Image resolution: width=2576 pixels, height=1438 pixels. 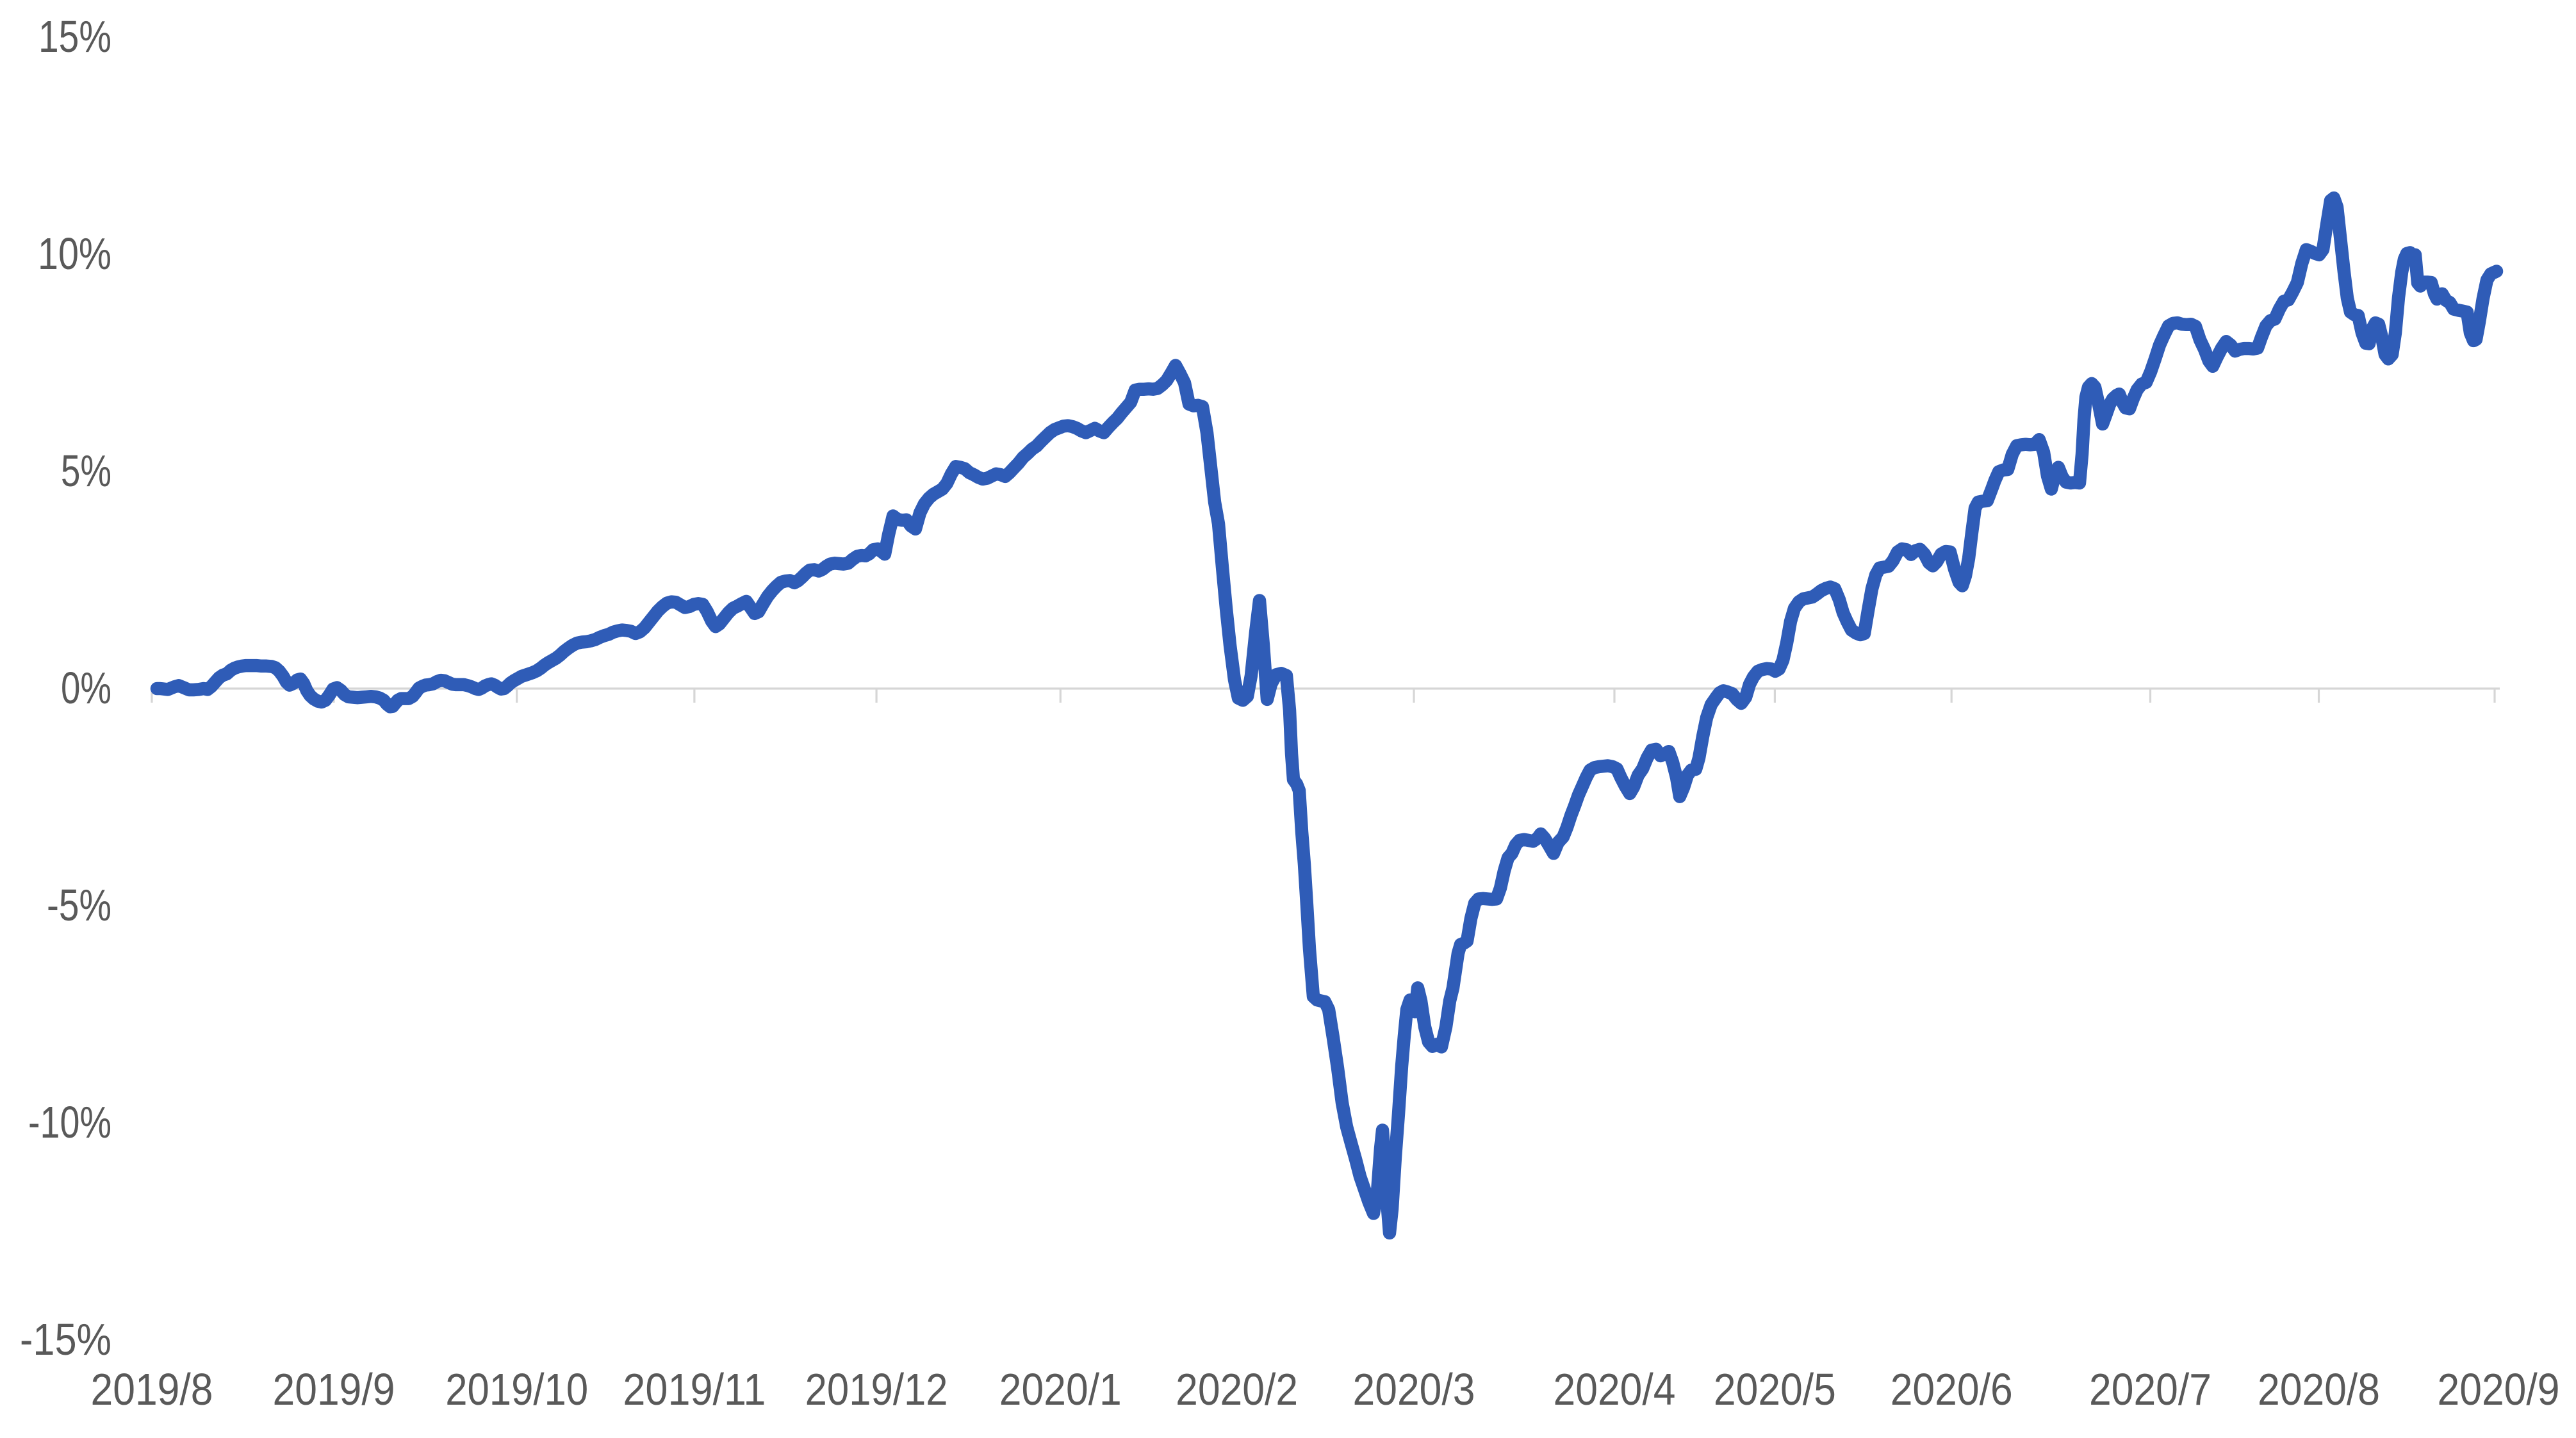 I want to click on svg-text: -15%, so click(x=65, y=1339).